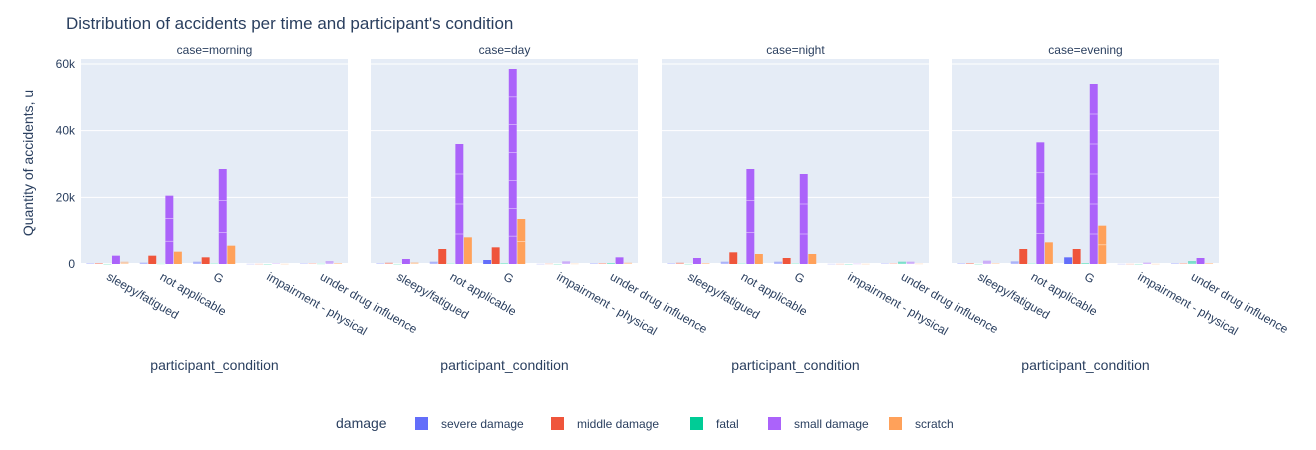  I want to click on legend-item-scratch: scratch, so click(921, 424).